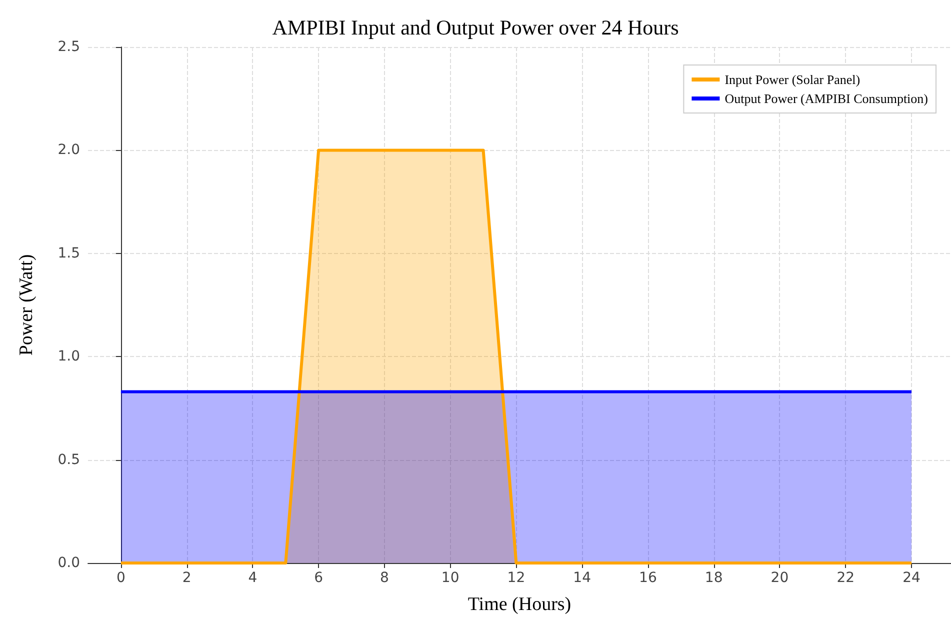  What do you see at coordinates (582, 578) in the screenshot?
I see `x-tick-label: 14` at bounding box center [582, 578].